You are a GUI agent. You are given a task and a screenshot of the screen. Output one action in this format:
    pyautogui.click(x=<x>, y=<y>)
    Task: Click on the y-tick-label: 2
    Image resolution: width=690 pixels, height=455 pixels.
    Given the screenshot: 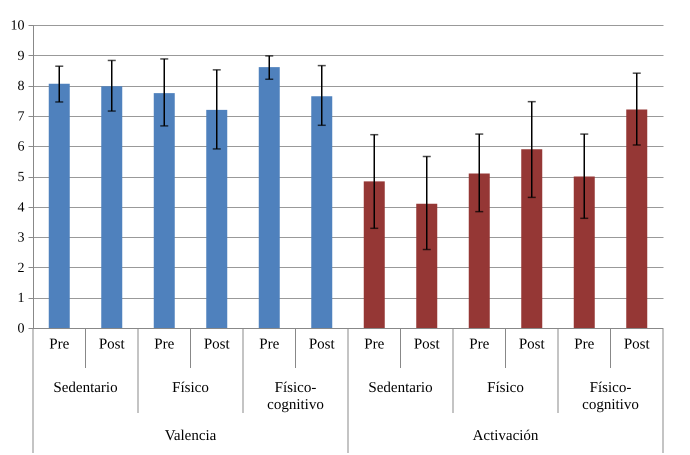 What is the action you would take?
    pyautogui.click(x=21, y=268)
    